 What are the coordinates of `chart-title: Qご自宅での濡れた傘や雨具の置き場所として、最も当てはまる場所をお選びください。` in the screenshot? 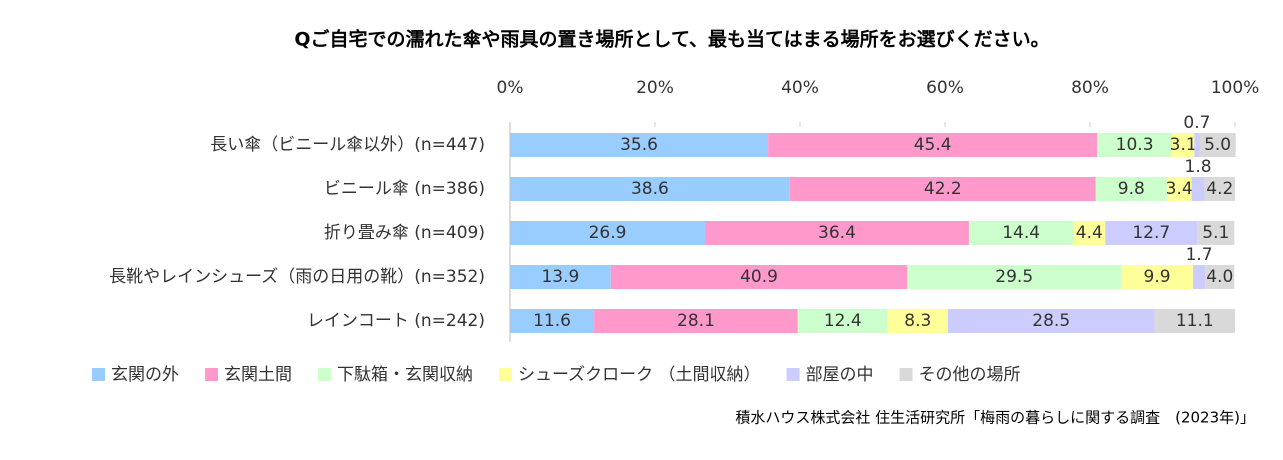 It's located at (671, 39).